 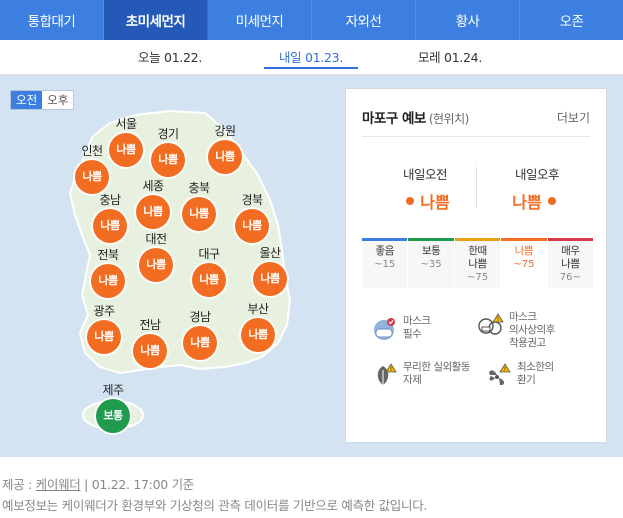 What do you see at coordinates (270, 253) in the screenshot?
I see `region-name: 울산` at bounding box center [270, 253].